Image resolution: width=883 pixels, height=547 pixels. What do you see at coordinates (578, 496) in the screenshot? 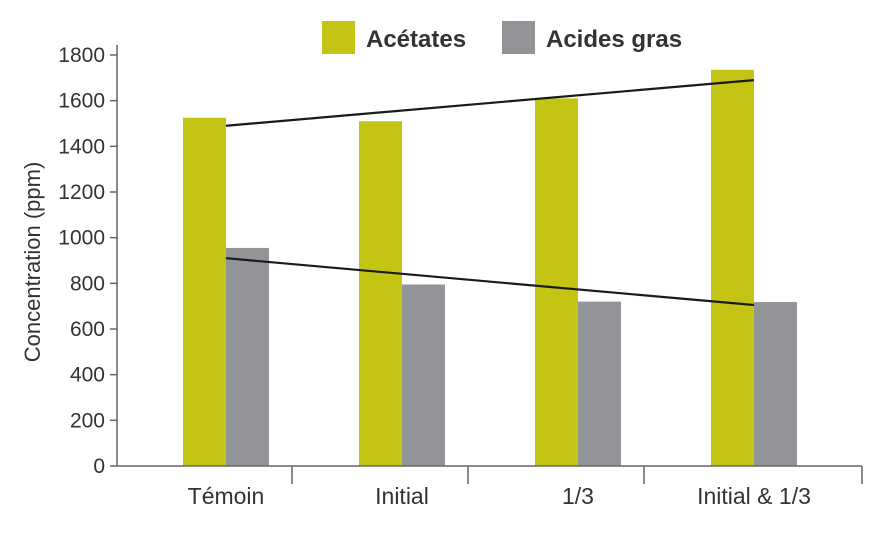
I see `x-label-1-3: 1/3` at bounding box center [578, 496].